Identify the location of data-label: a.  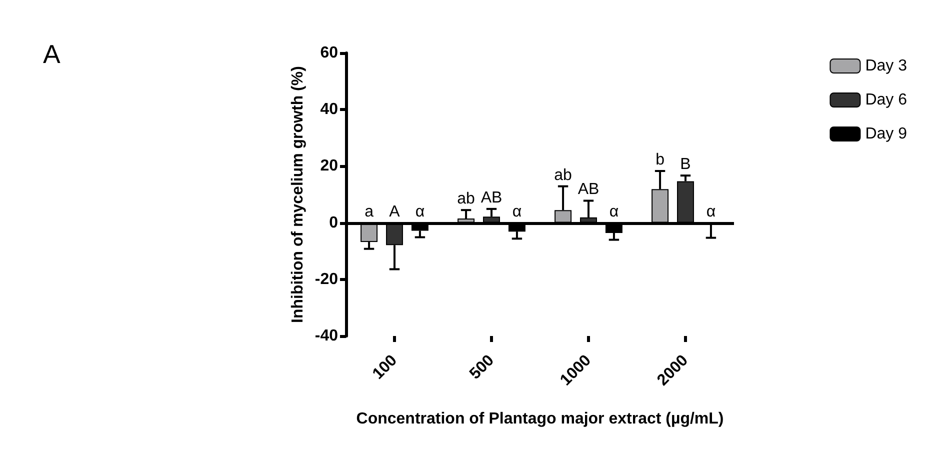
(369, 211).